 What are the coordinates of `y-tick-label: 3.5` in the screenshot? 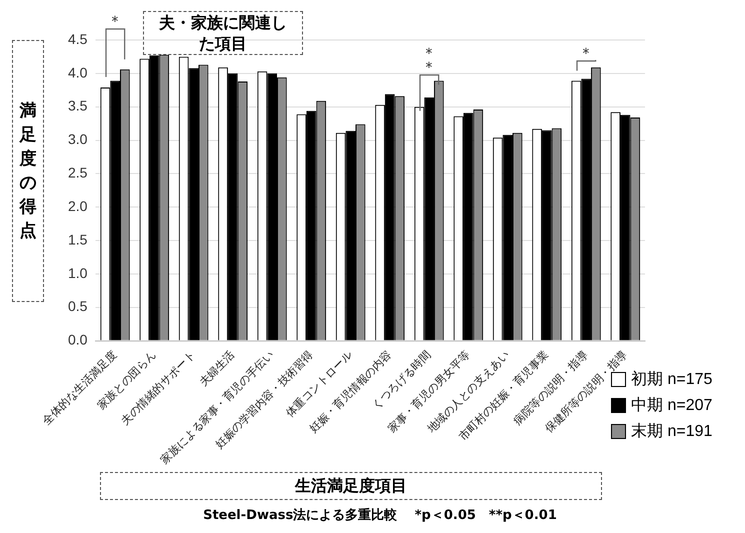 It's located at (78, 106).